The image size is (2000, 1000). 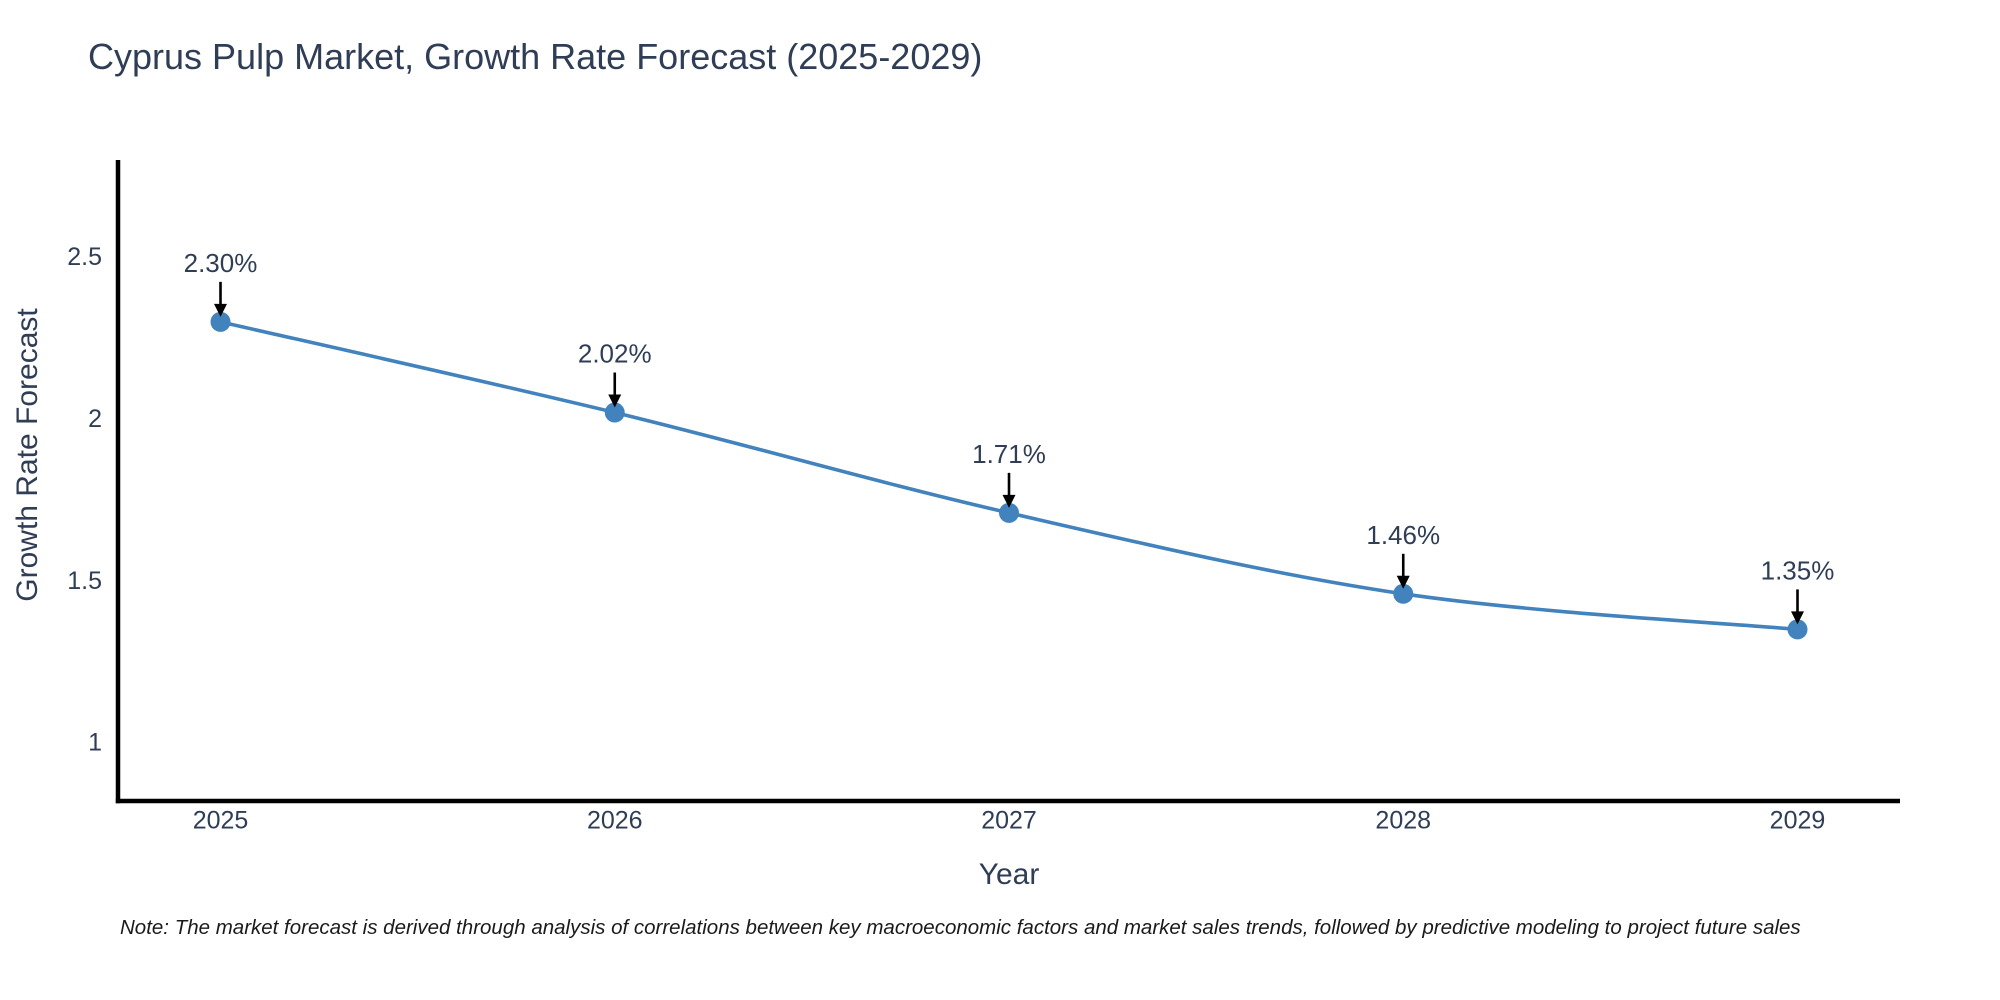 I want to click on x-tick-label: 2029, so click(x=1798, y=821).